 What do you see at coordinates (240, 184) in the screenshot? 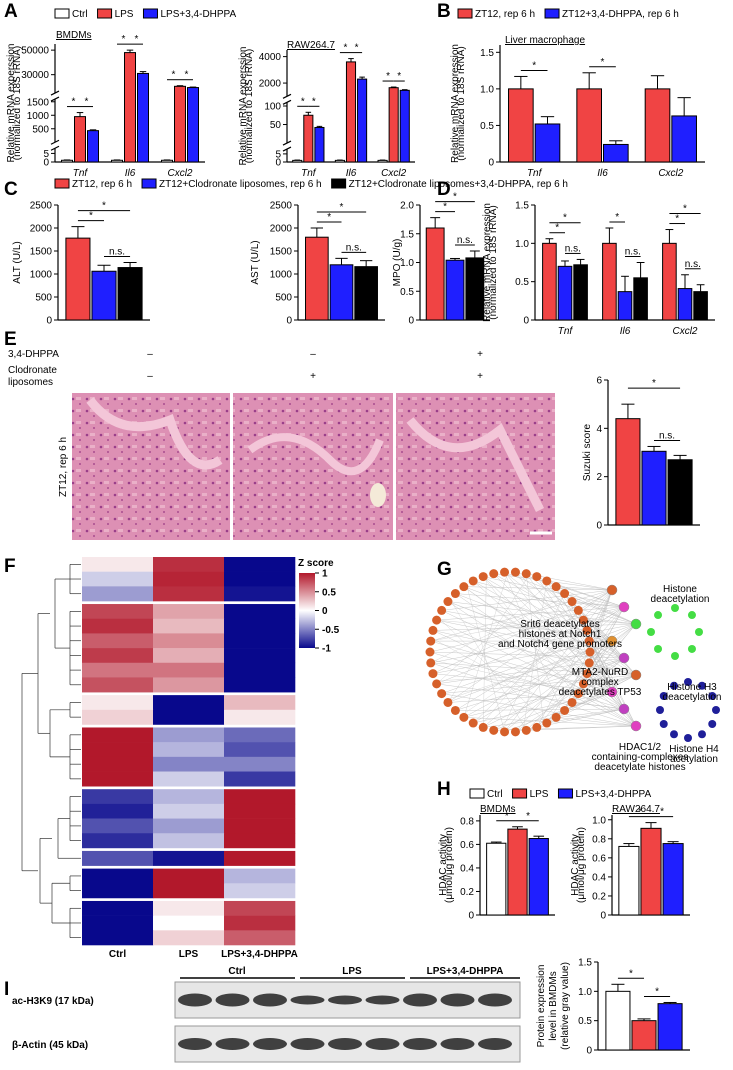
I see `legend-label: ZT12+Clodronate liposomes, rep 6 h` at bounding box center [240, 184].